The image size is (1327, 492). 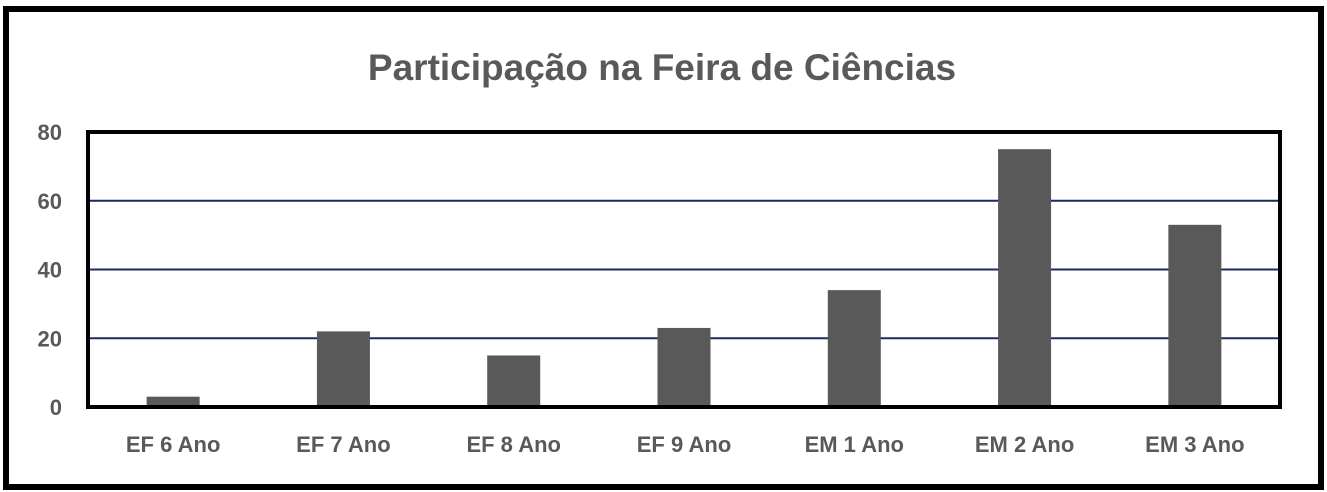 What do you see at coordinates (662, 67) in the screenshot?
I see `chart-title: Participação na Feira de Ciências` at bounding box center [662, 67].